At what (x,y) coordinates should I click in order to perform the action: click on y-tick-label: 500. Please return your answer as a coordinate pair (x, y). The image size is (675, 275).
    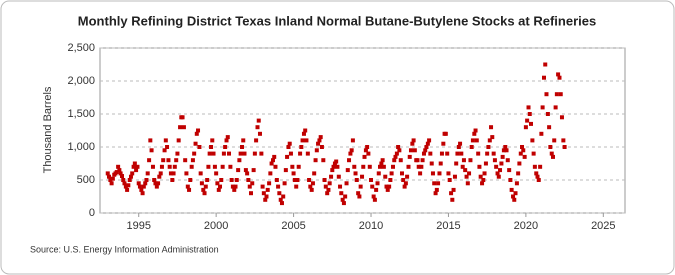
    Looking at the image, I should click on (86, 180).